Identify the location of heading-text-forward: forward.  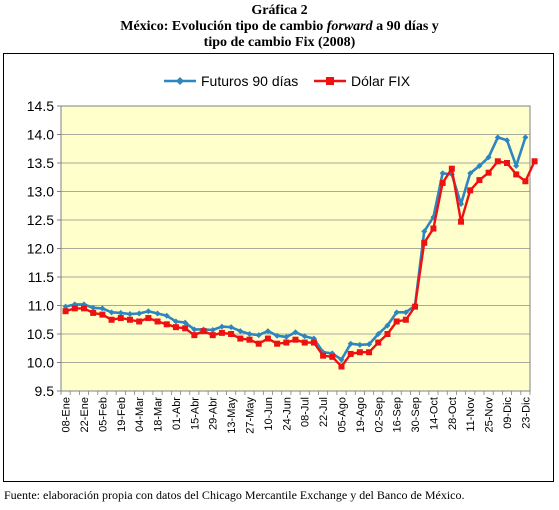
(349, 26).